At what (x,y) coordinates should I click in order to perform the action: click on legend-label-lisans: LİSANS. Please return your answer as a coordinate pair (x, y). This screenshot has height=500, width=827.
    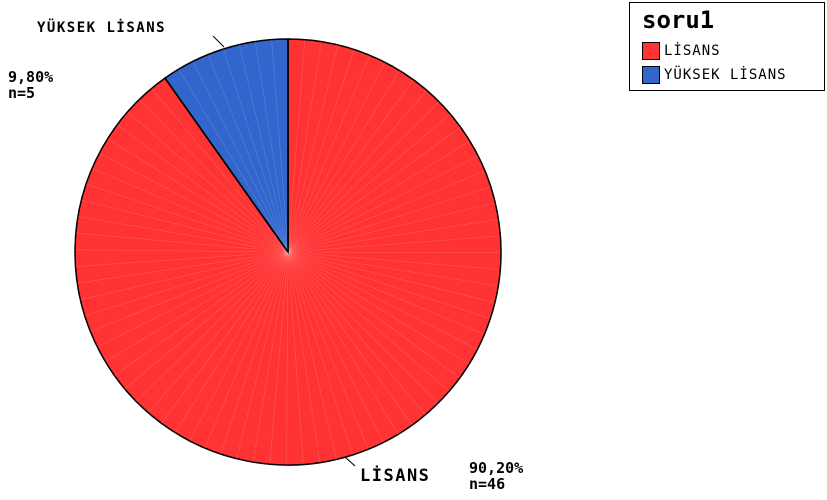
    Looking at the image, I should click on (692, 51).